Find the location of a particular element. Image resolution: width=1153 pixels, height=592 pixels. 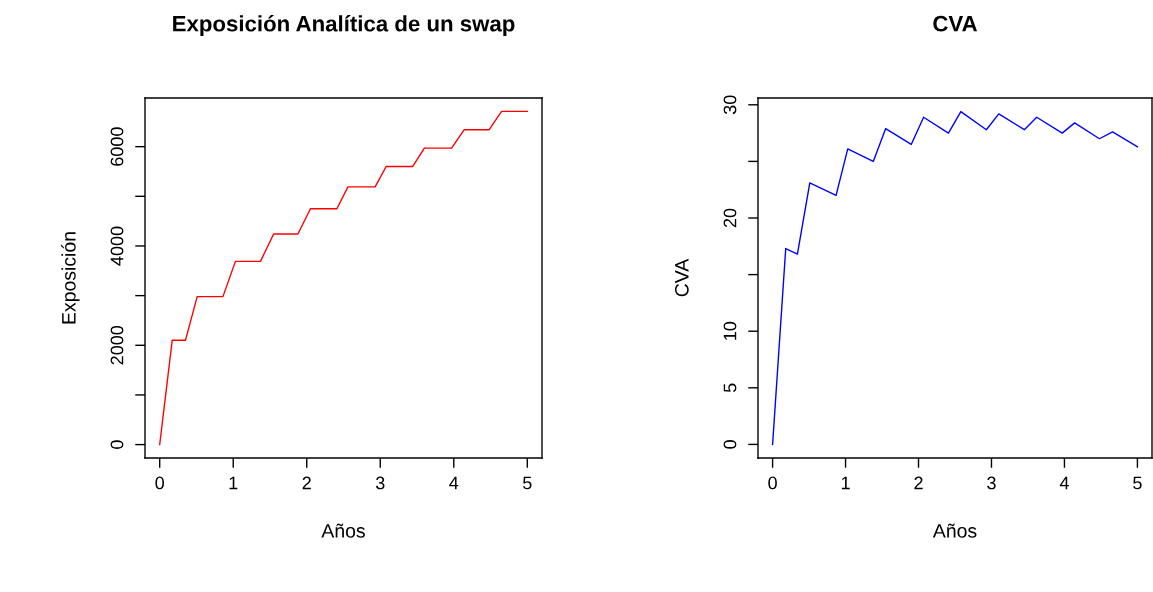

y-axis-title: Exposición is located at coordinates (70, 278).